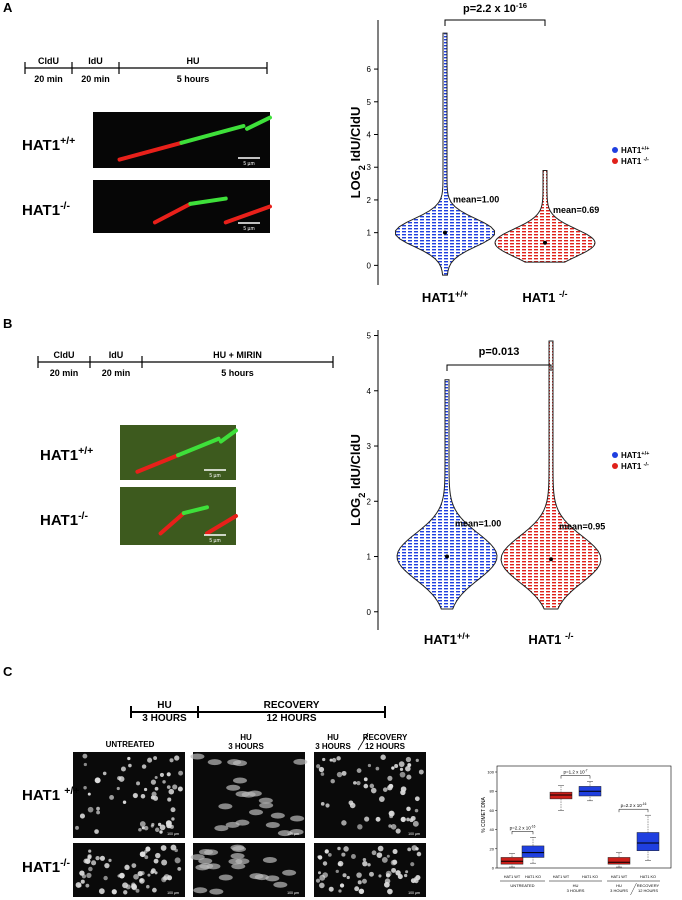 The height and width of the screenshot is (900, 682). I want to click on group-label: HU, so click(576, 885).